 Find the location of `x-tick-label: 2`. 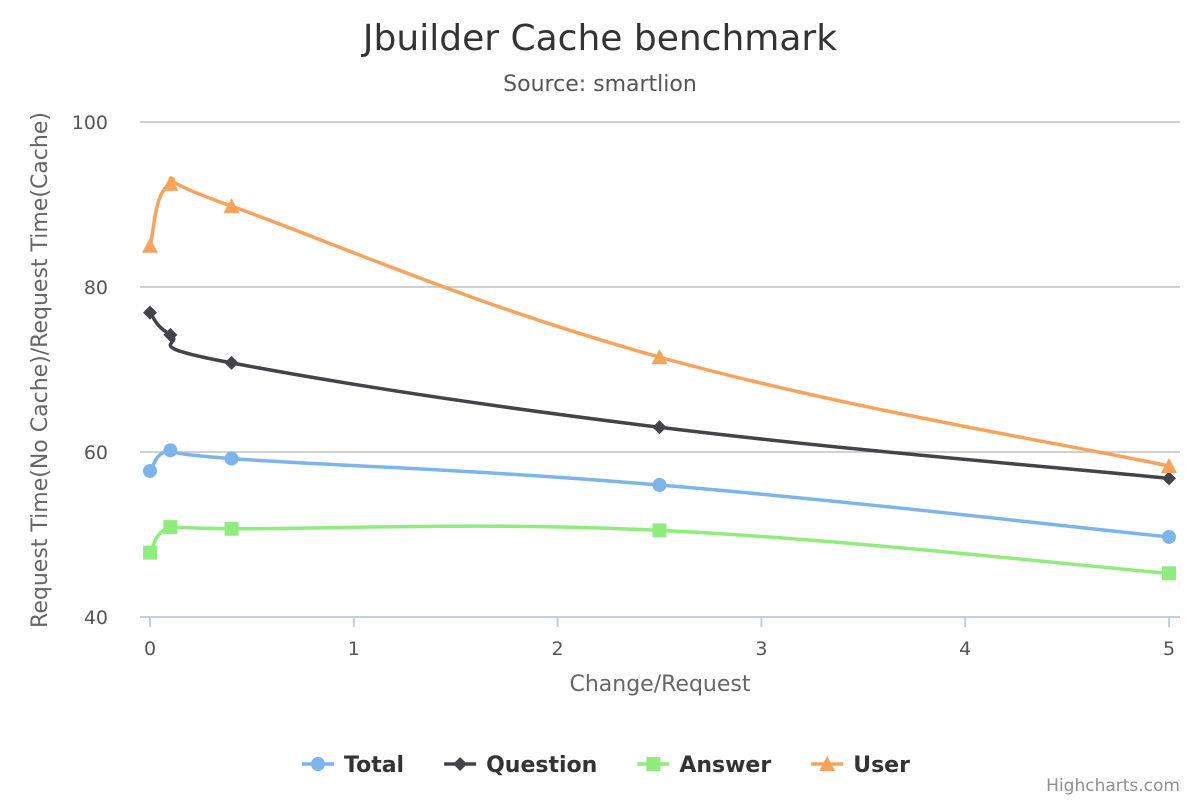

x-tick-label: 2 is located at coordinates (558, 649).